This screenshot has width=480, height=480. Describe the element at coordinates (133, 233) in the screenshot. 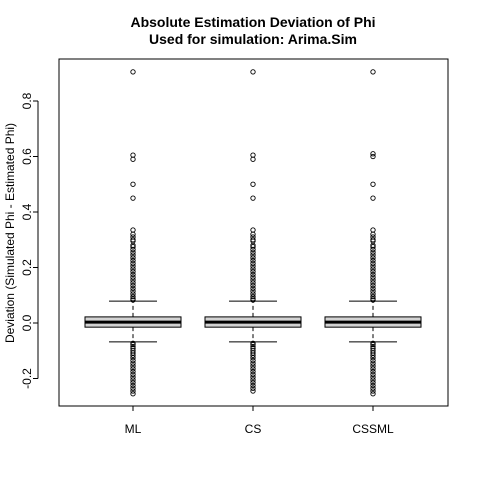

I see `box-ml` at that location.